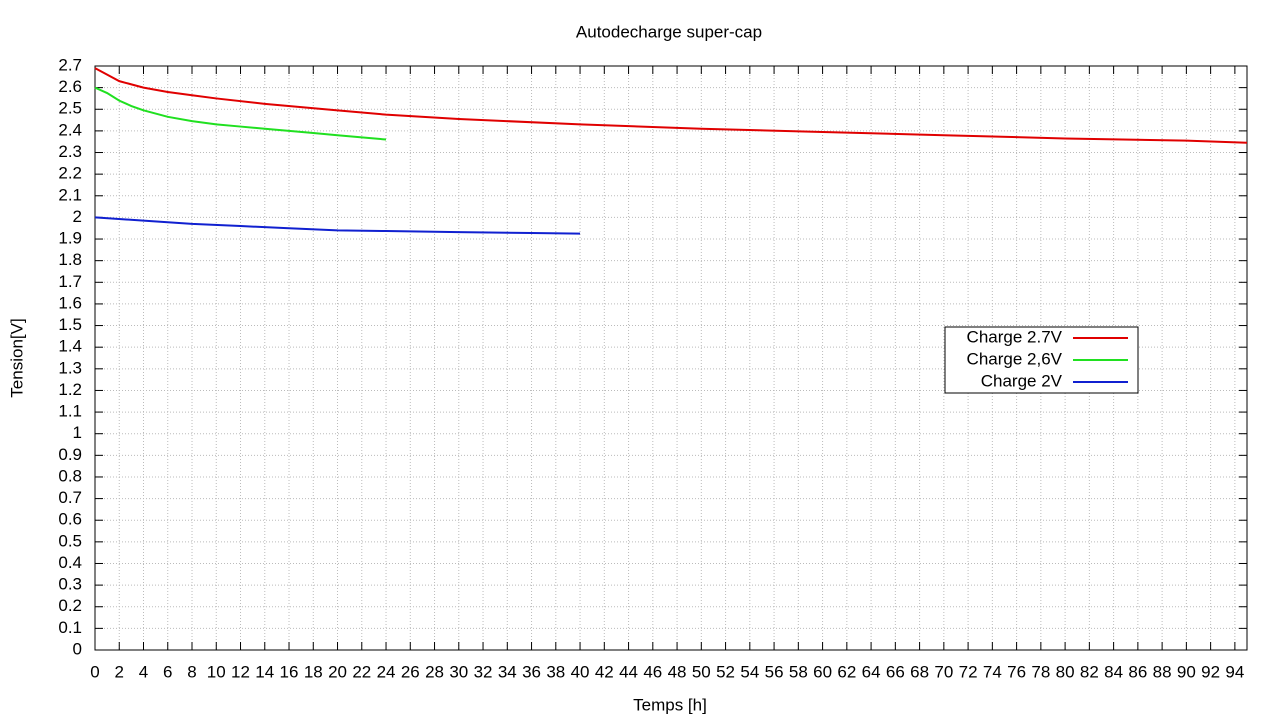 This screenshot has width=1280, height=725. Describe the element at coordinates (1016, 671) in the screenshot. I see `x-tick-label: 76` at that location.